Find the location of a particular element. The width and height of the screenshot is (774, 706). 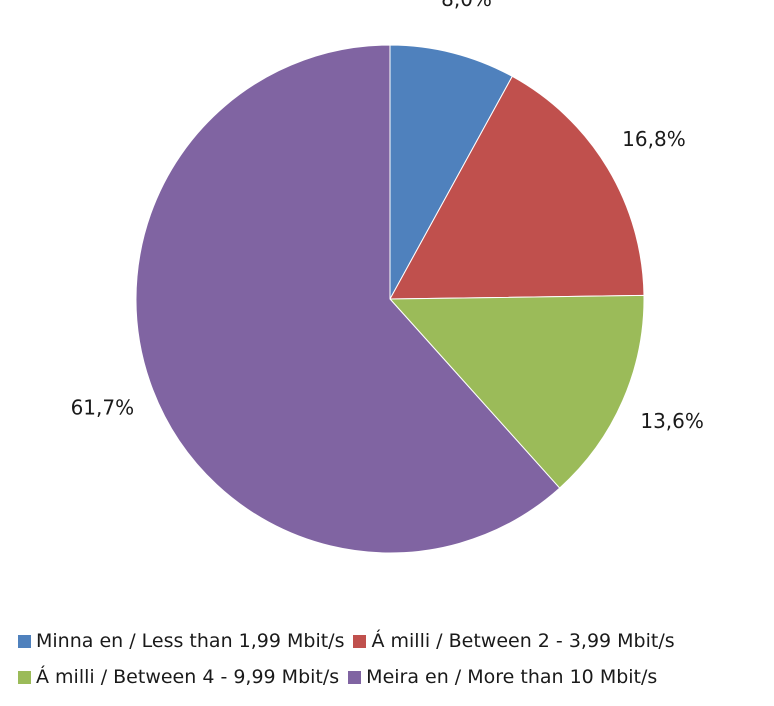

legend-item-more-than-10: Meira en / More than 10 Mbit/s is located at coordinates (502, 677).